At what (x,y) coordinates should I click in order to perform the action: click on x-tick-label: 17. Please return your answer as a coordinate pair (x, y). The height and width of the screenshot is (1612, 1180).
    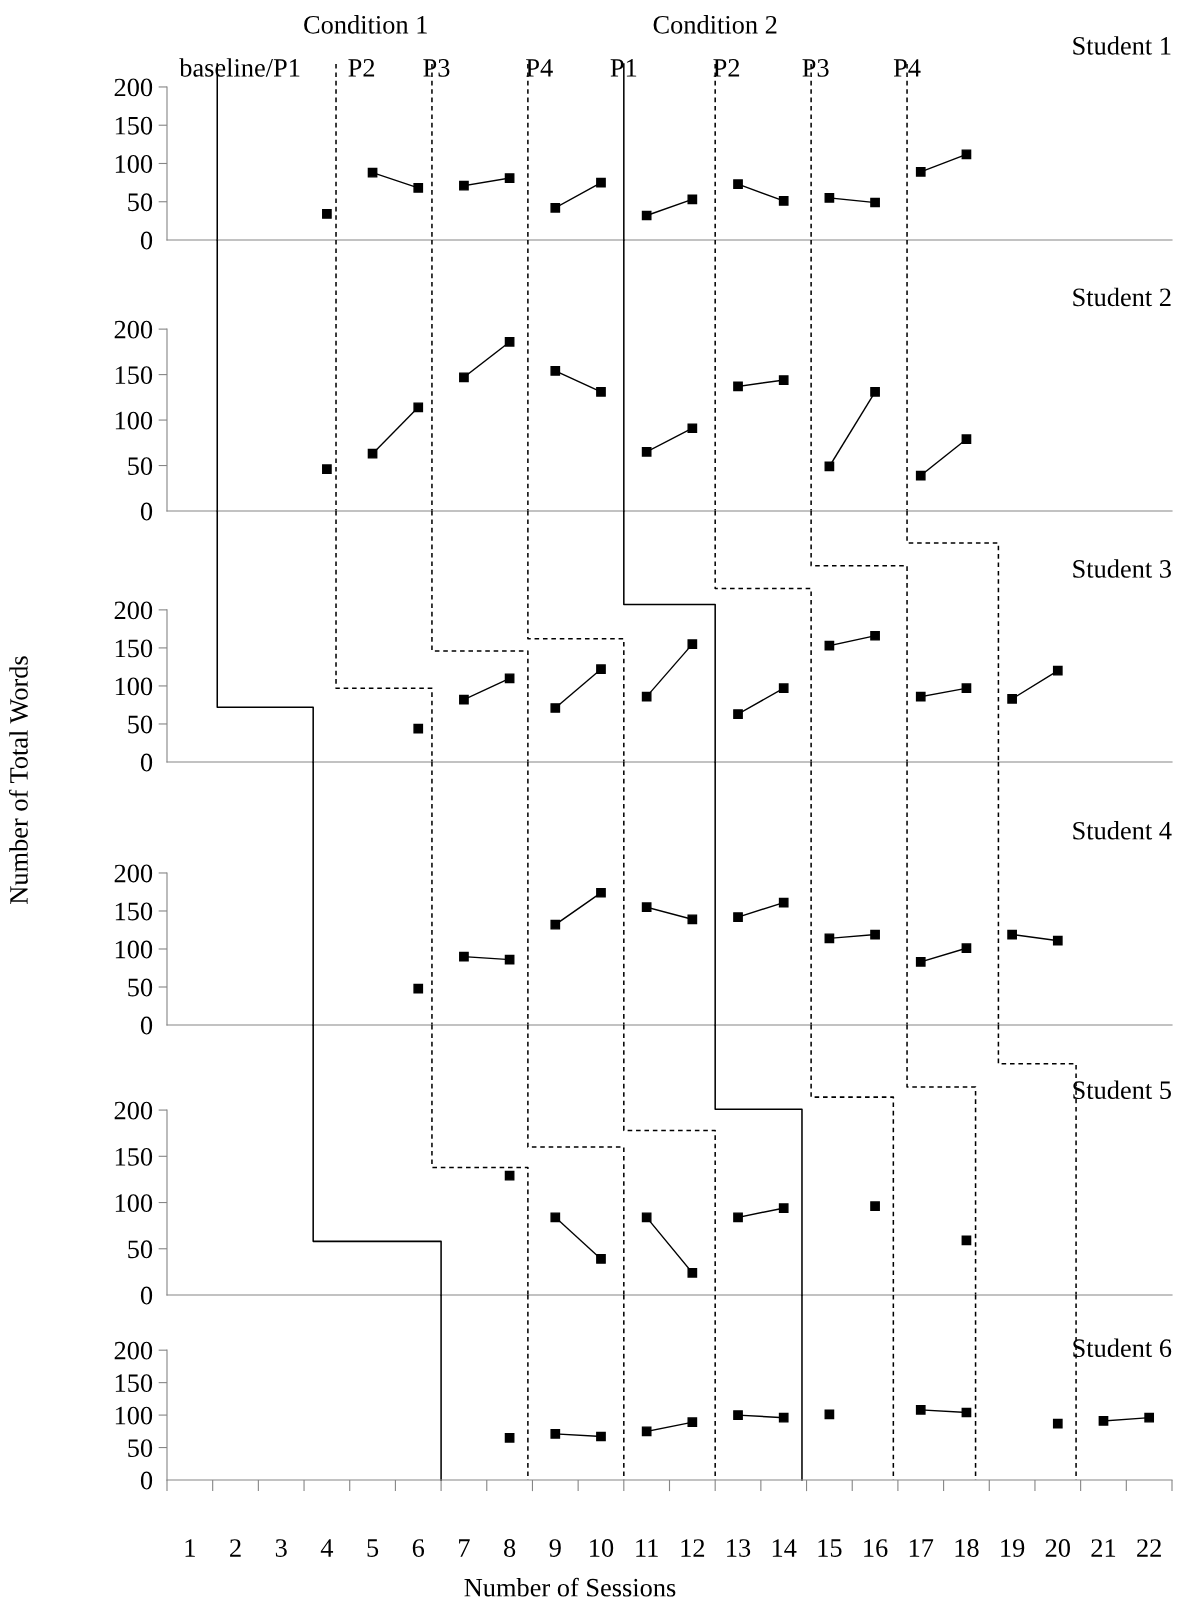
    Looking at the image, I should click on (921, 1548).